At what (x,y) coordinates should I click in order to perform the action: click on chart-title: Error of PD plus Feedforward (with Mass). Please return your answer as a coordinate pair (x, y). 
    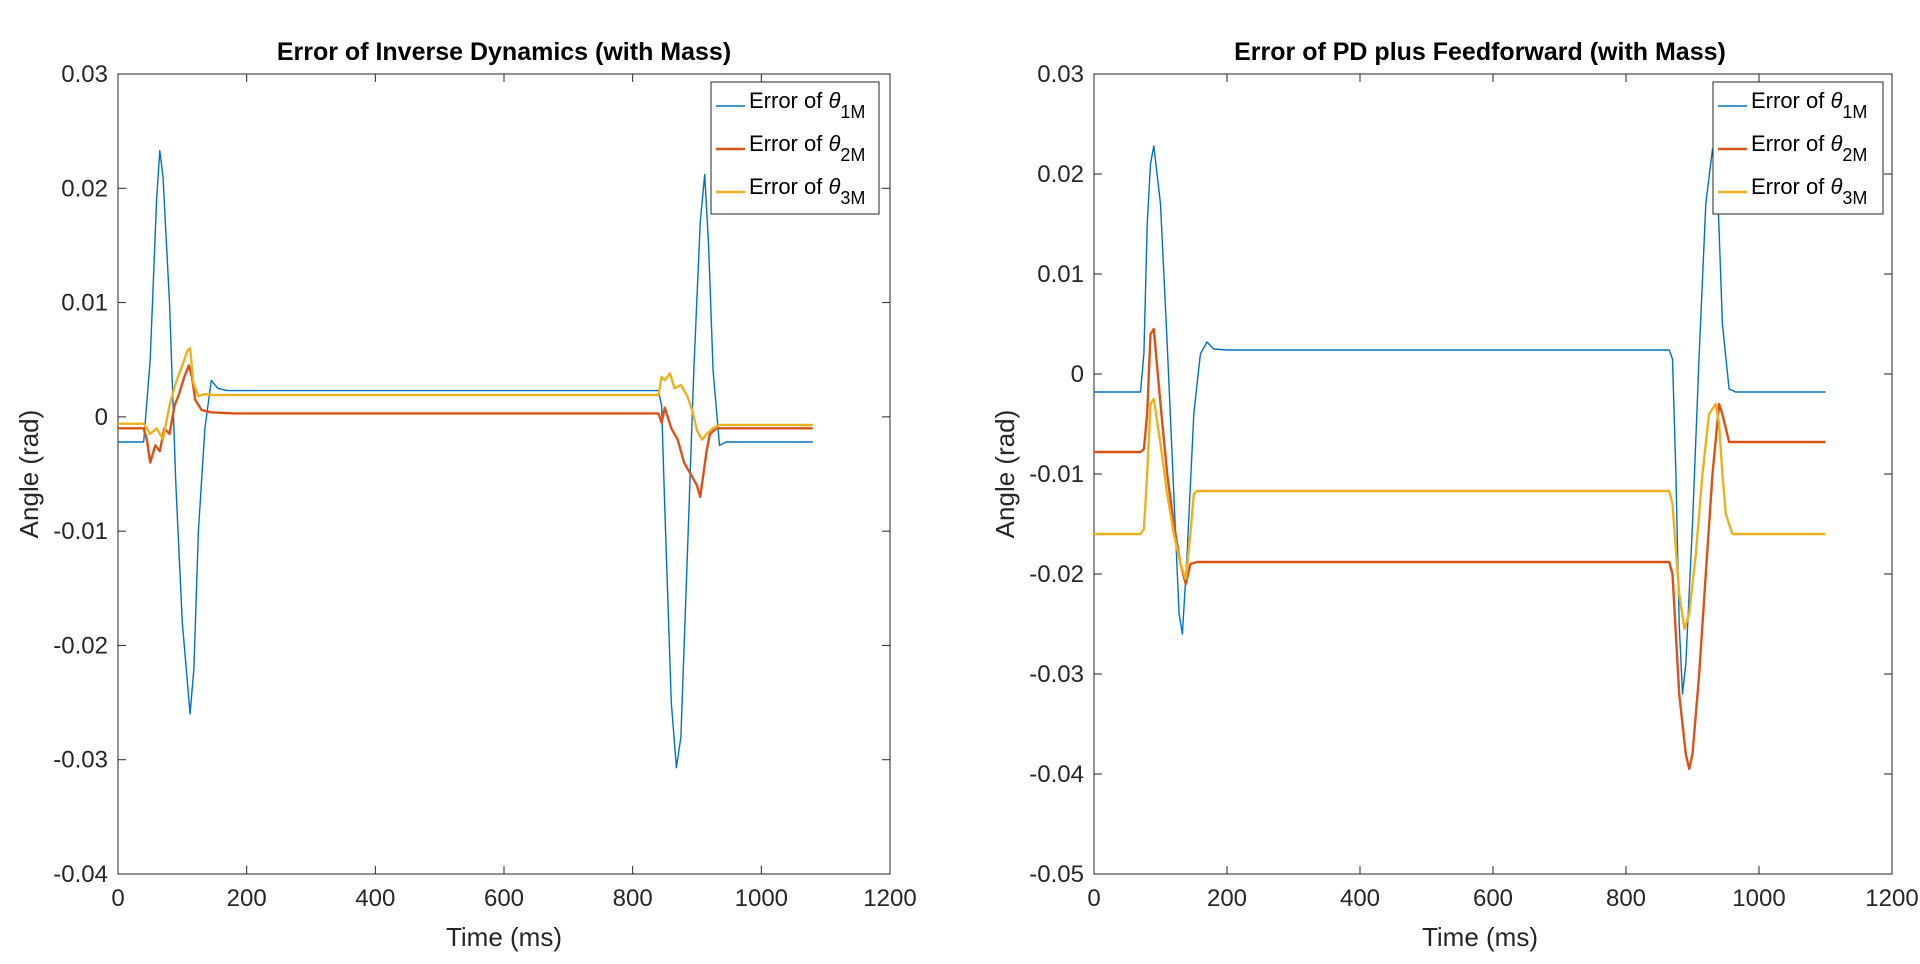
    Looking at the image, I should click on (1480, 52).